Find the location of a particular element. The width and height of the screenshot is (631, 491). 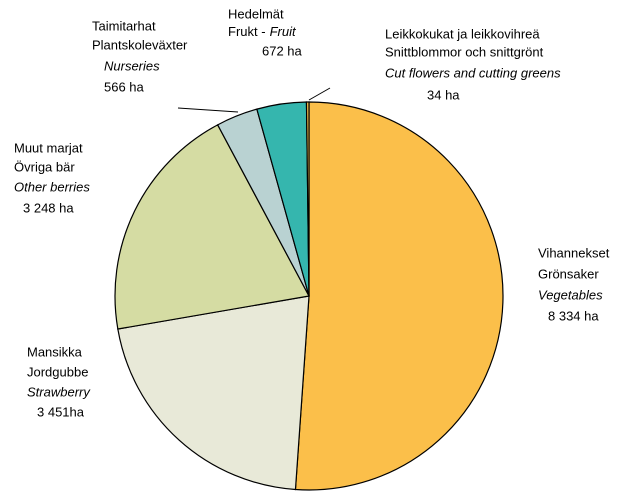

value-label: 672 ha is located at coordinates (282, 50).